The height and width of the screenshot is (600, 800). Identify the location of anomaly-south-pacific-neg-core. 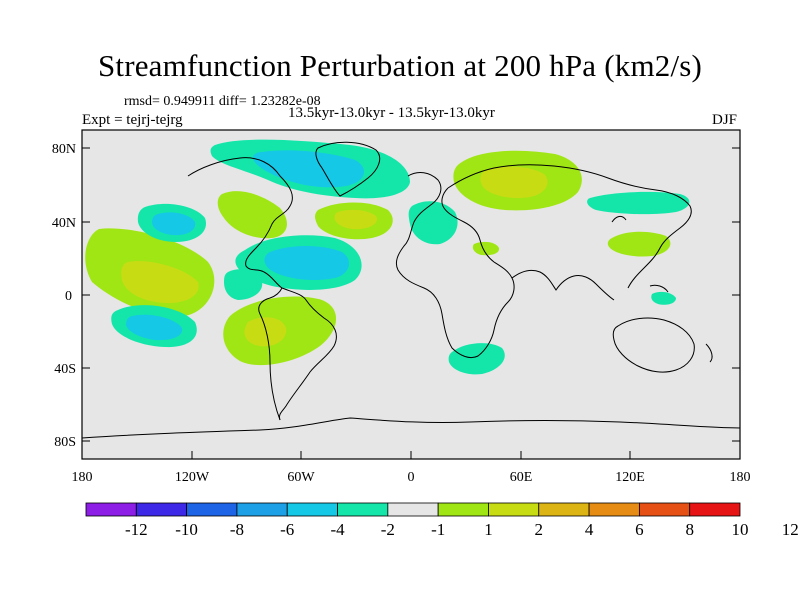
(154, 327).